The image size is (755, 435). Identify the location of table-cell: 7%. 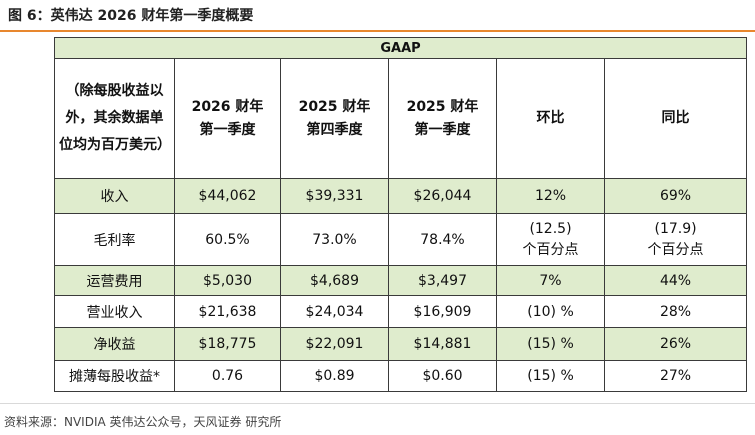
(550, 280).